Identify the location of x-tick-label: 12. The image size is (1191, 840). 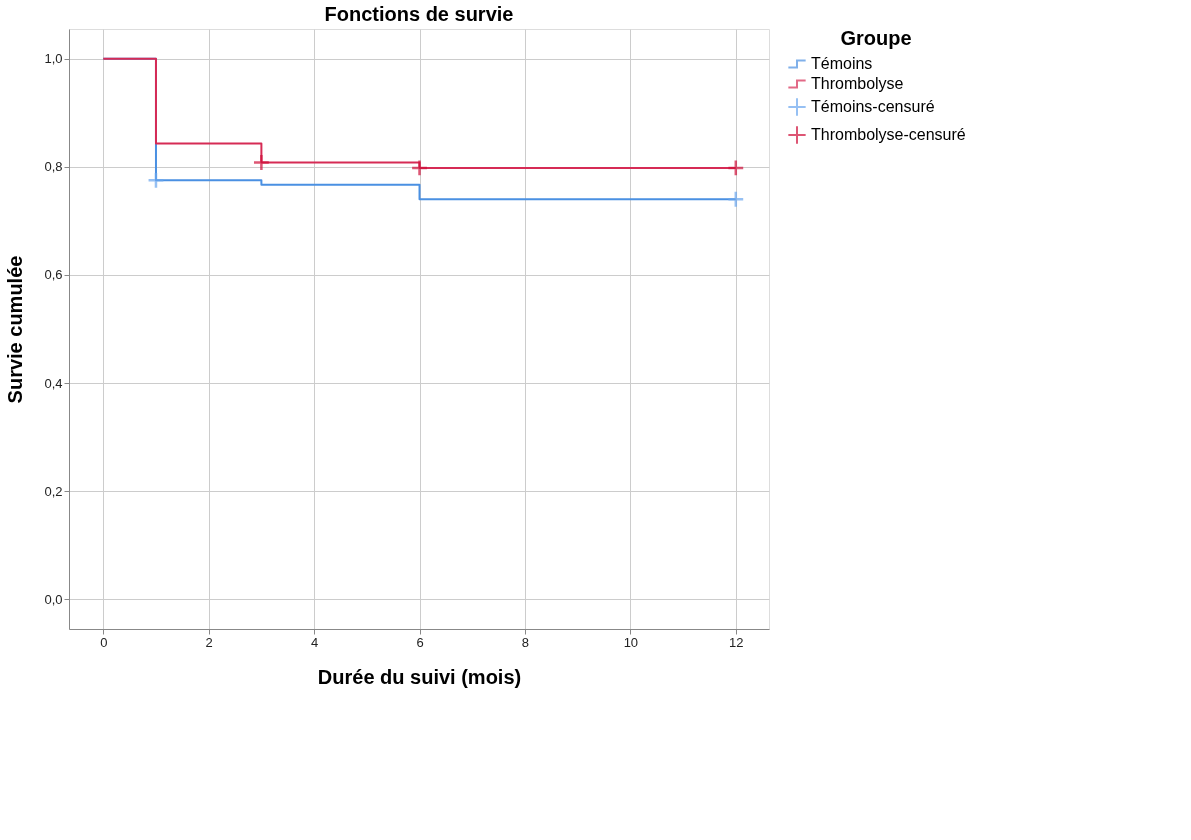
(736, 642).